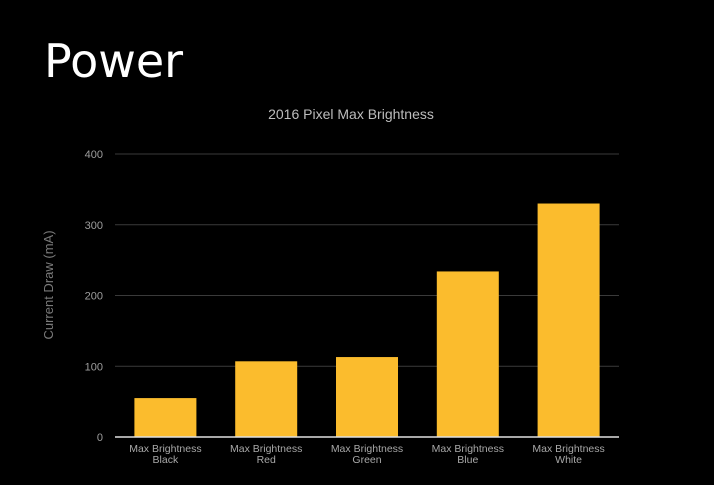 The height and width of the screenshot is (485, 714). I want to click on y-tick-label: 100, so click(94, 367).